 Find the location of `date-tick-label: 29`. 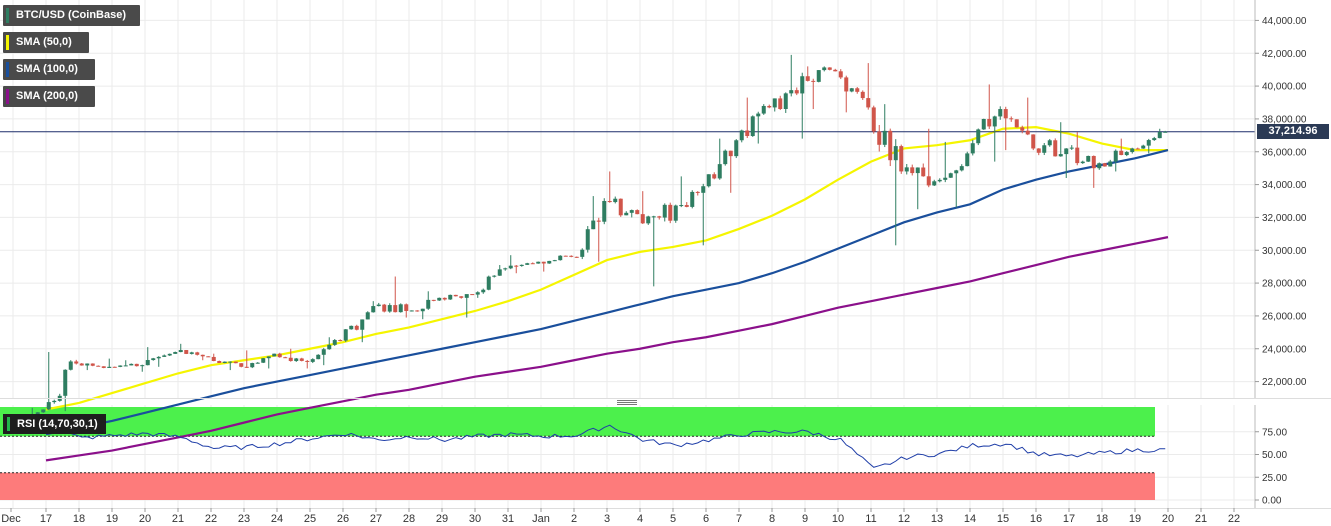

date-tick-label: 29 is located at coordinates (442, 519).